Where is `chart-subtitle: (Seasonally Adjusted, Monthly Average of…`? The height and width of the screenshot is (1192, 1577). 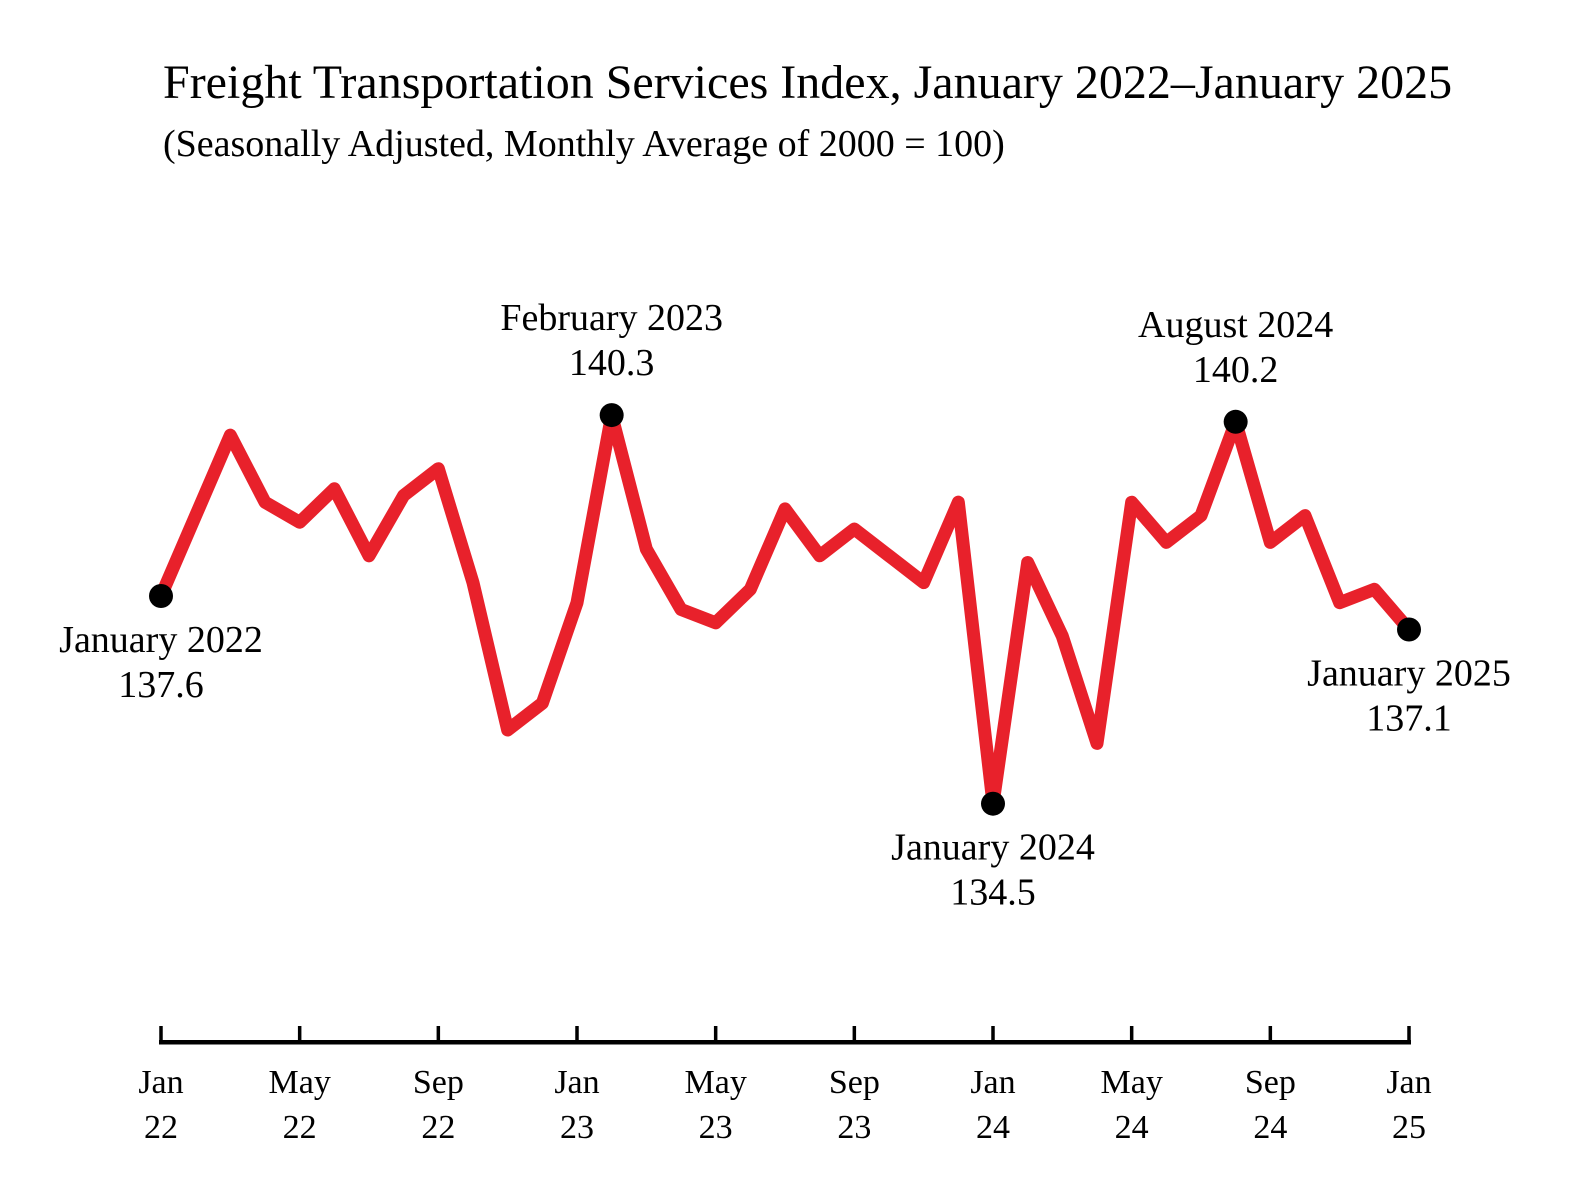 chart-subtitle: (Seasonally Adjusted, Monthly Average of… is located at coordinates (584, 144).